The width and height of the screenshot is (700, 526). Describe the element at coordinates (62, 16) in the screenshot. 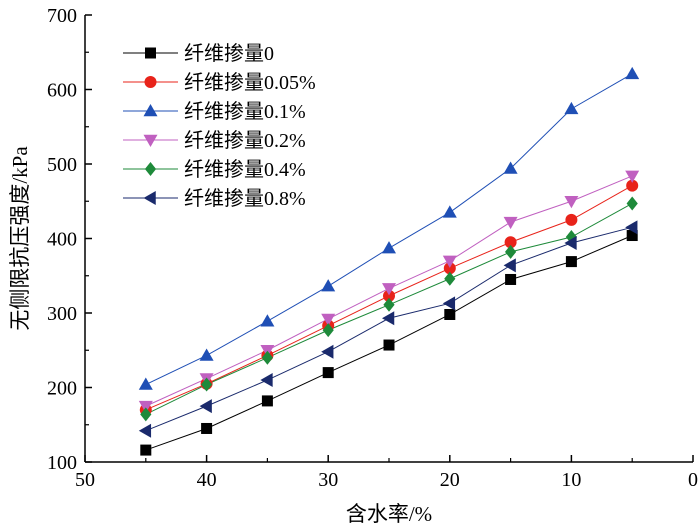

I see `y-tick-label: 700` at that location.